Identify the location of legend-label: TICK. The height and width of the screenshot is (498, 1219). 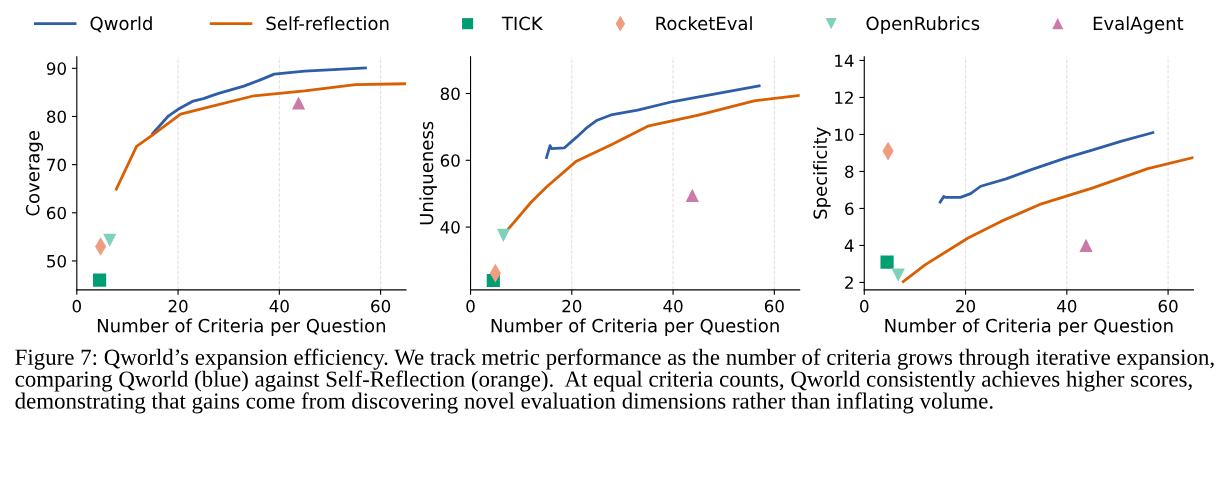
(522, 23).